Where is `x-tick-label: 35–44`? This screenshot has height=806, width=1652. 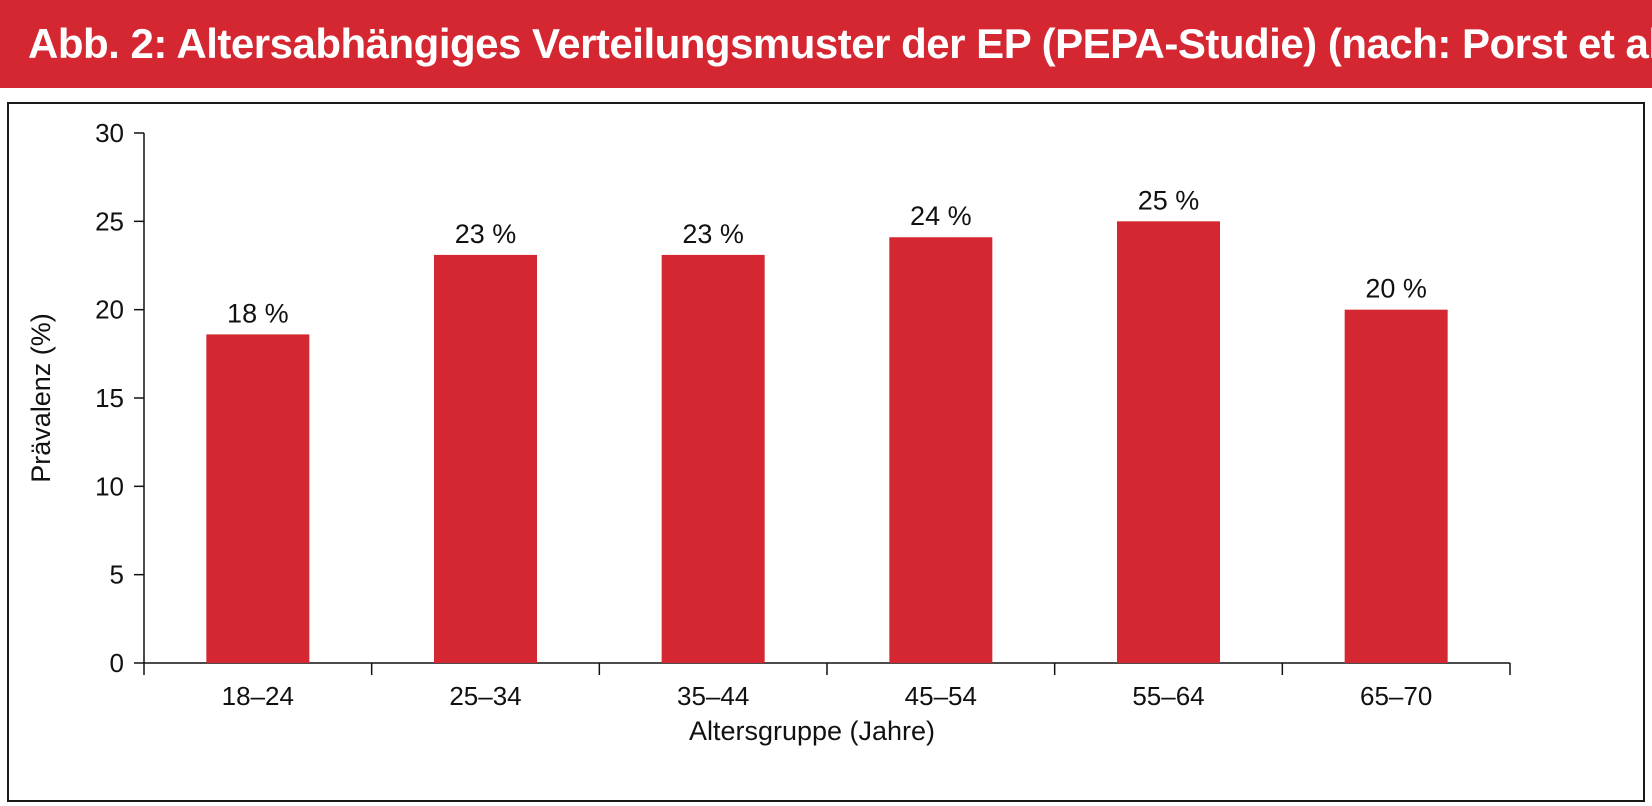
x-tick-label: 35–44 is located at coordinates (713, 696).